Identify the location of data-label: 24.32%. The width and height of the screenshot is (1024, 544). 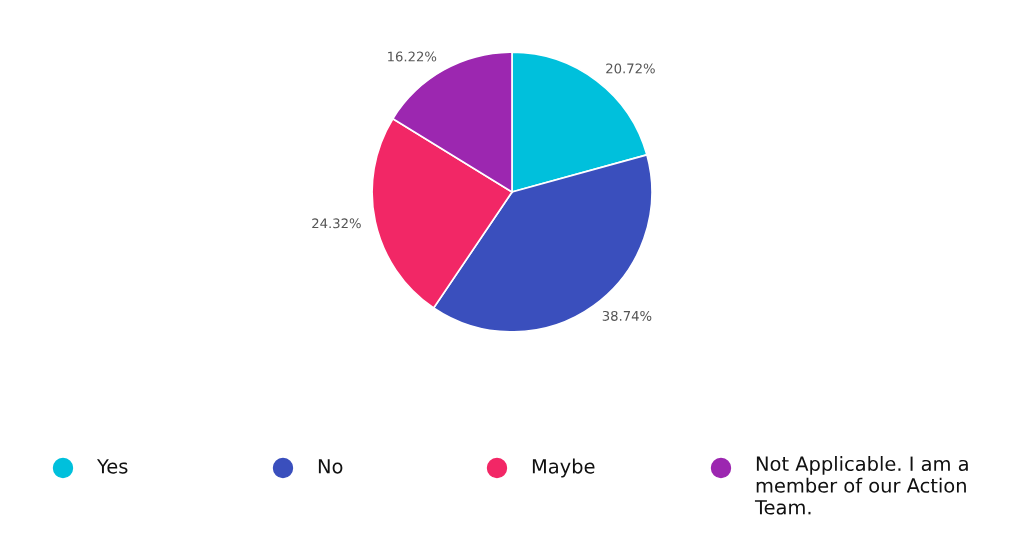
(336, 223).